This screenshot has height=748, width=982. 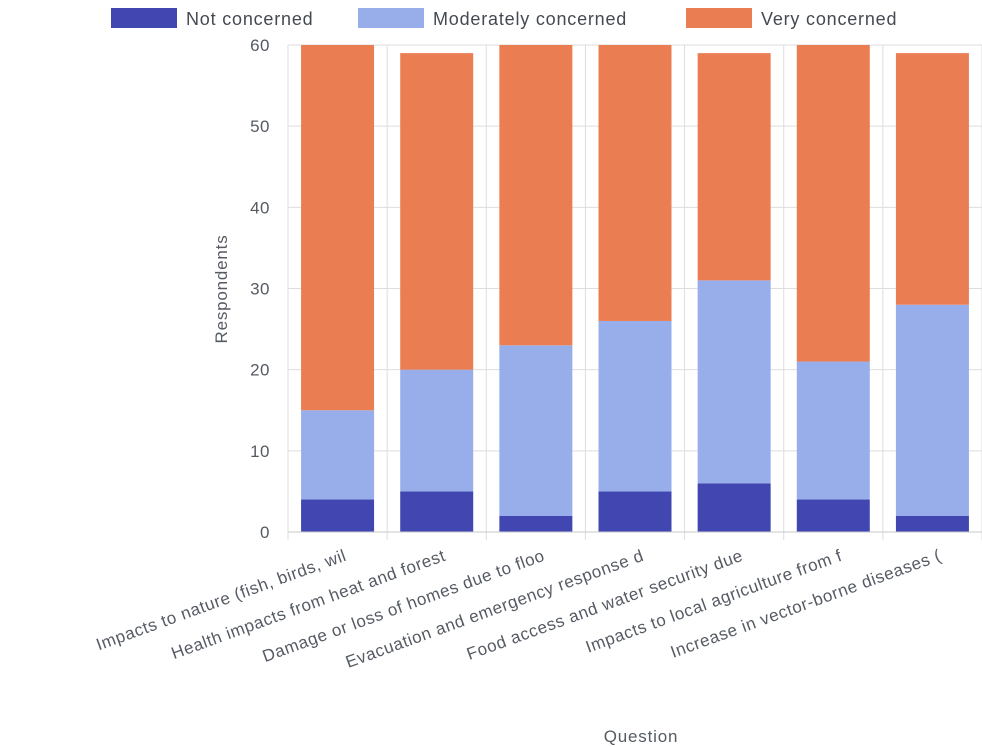 I want to click on y-tick-label: 30, so click(x=260, y=289).